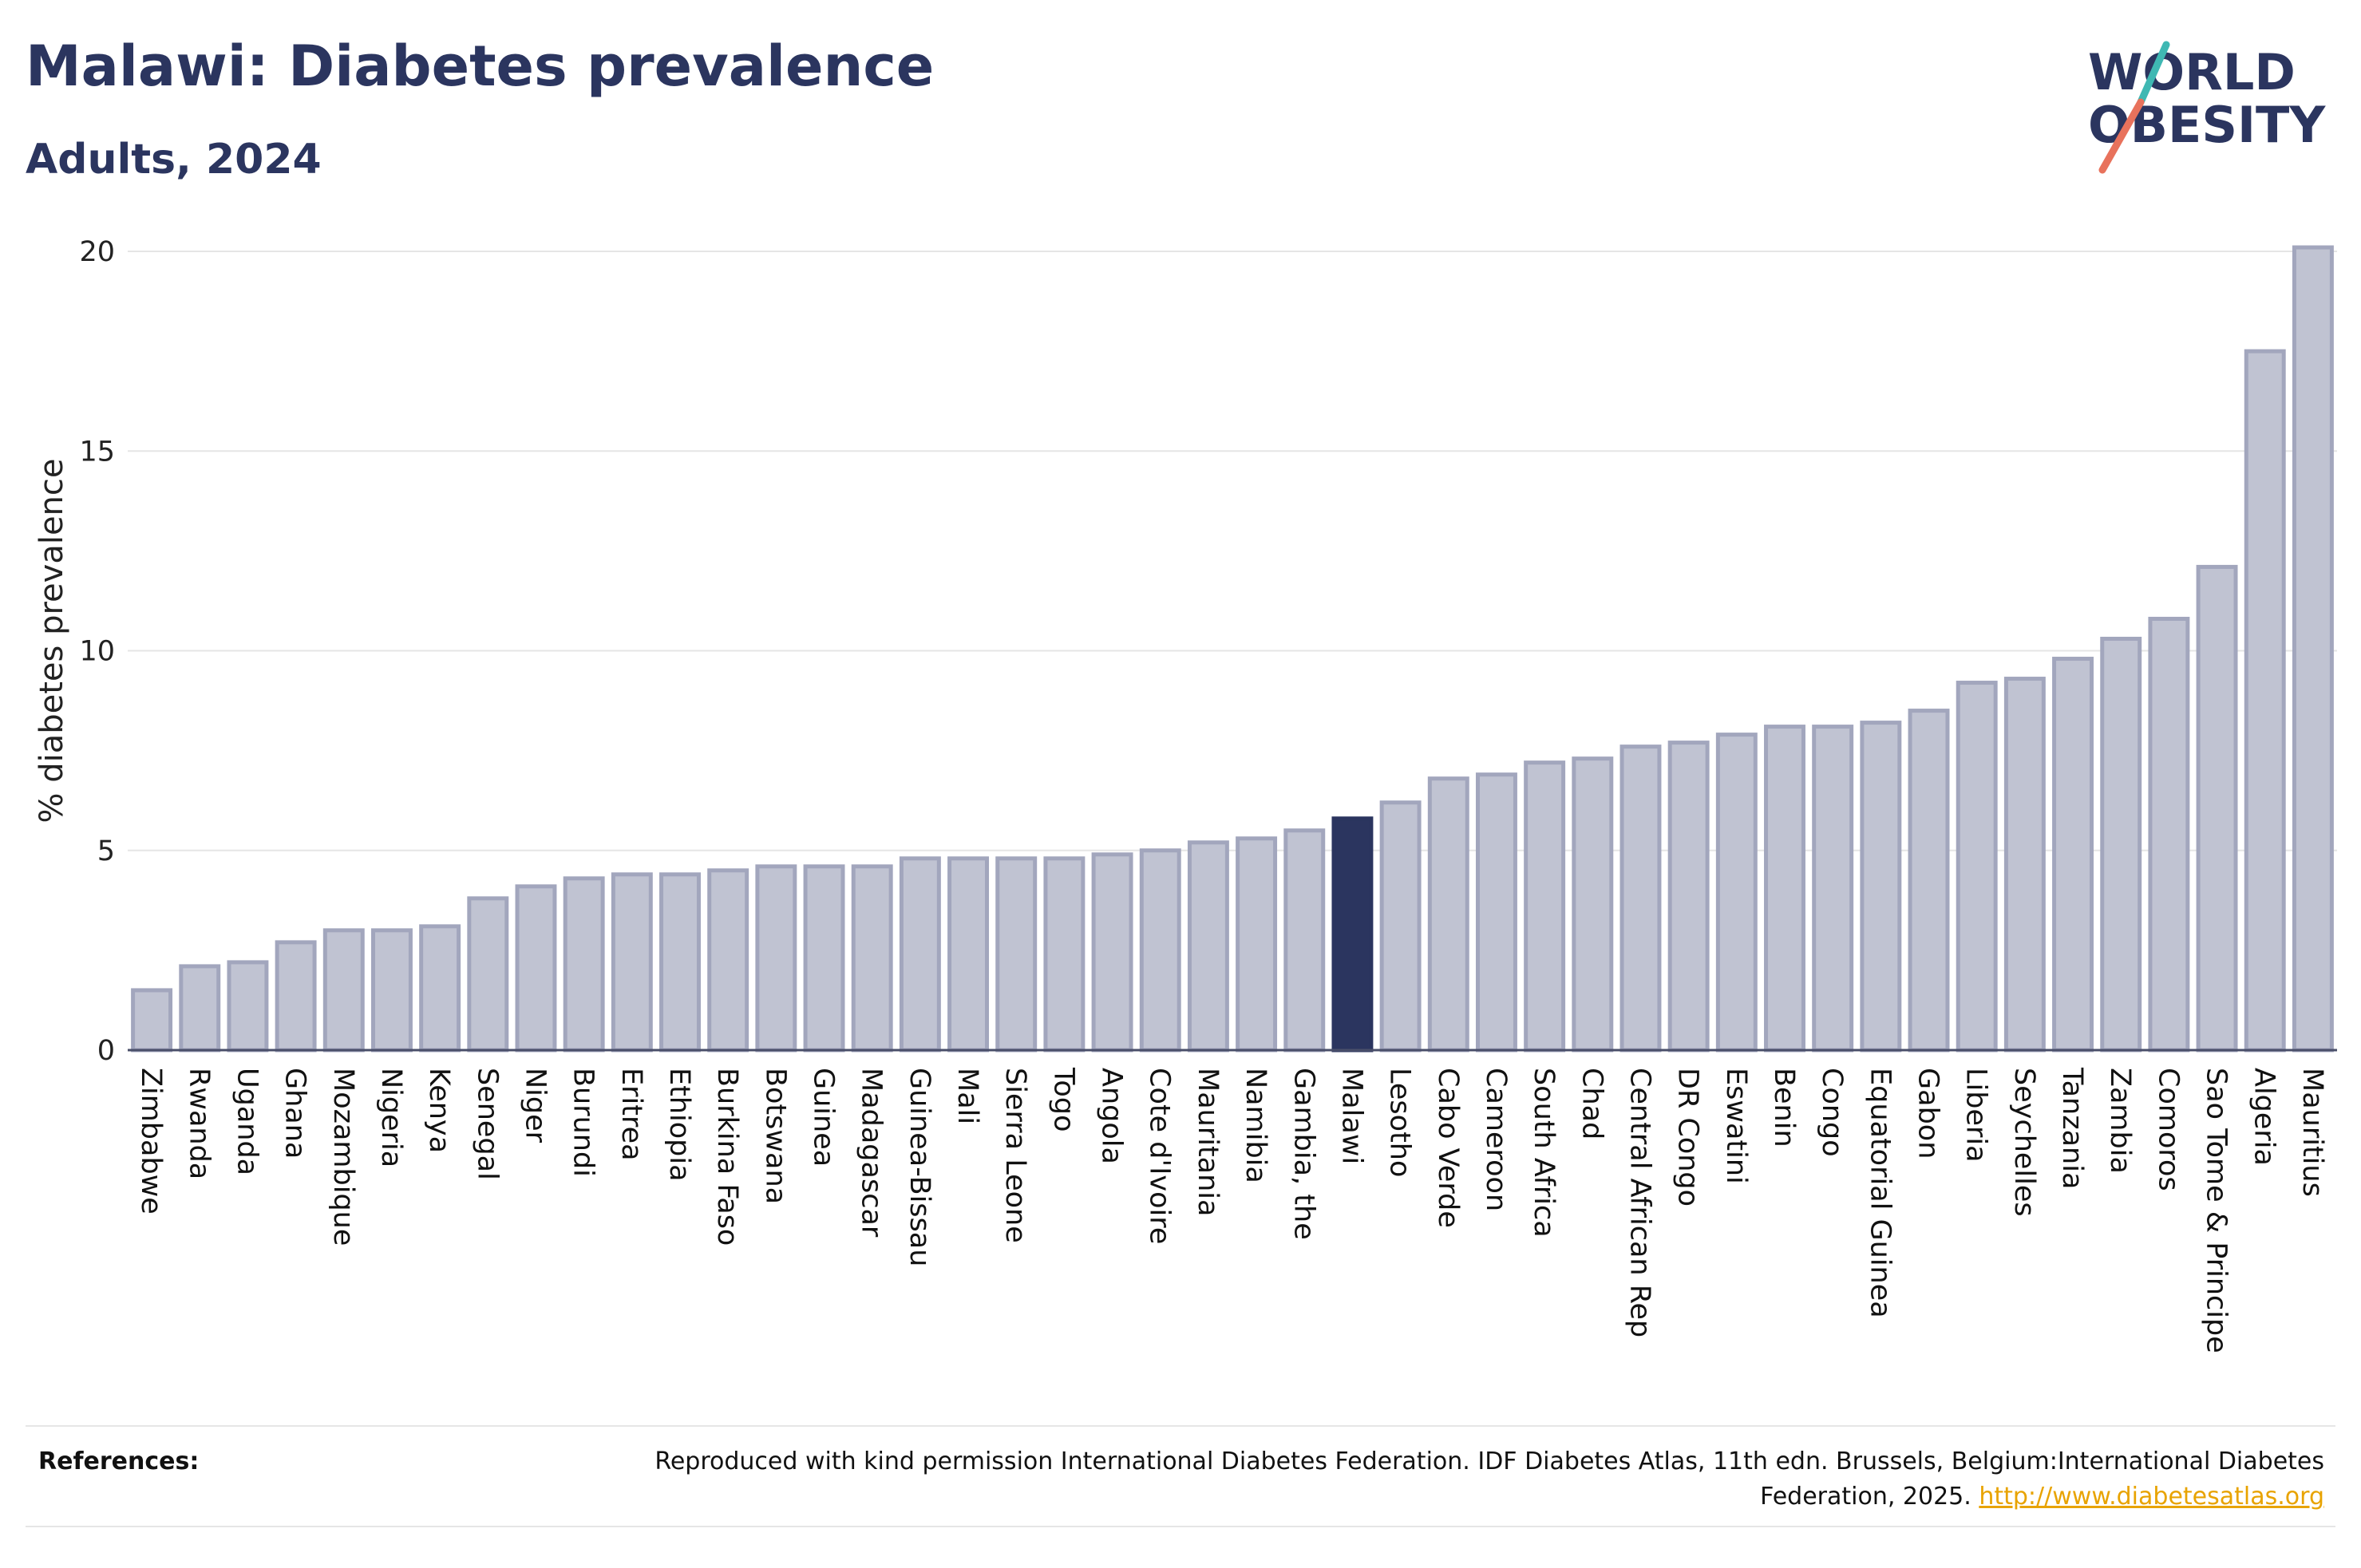 The image size is (2361, 1568). I want to click on x-tick-label: Tanzania, so click(2072, 1128).